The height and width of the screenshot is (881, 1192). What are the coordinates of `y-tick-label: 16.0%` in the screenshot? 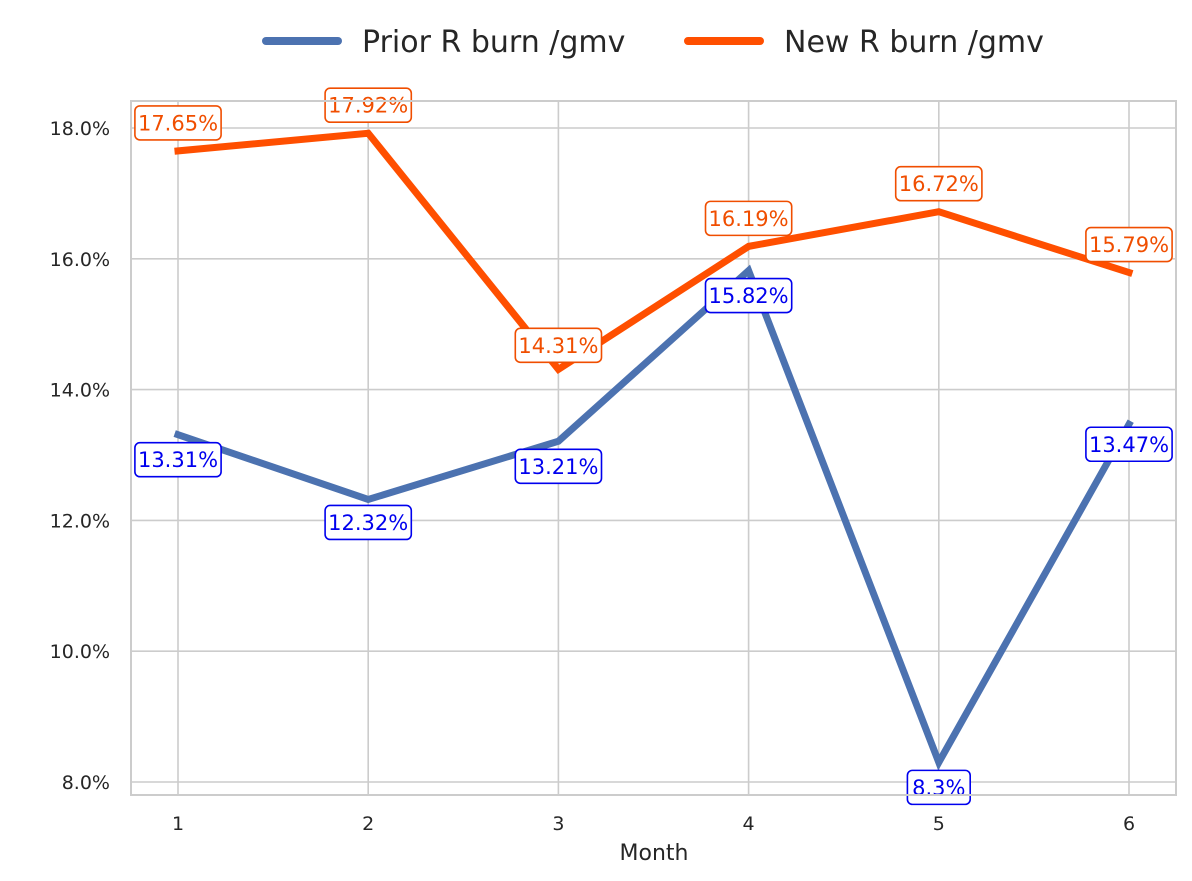 It's located at (80, 260).